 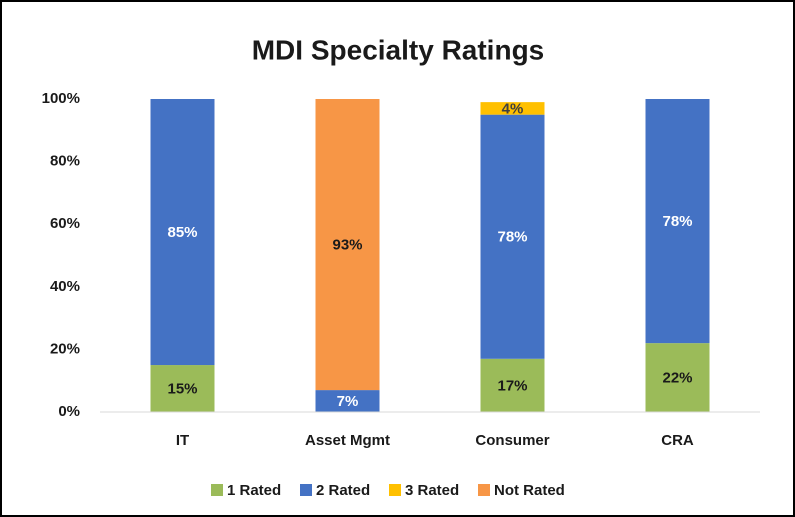 What do you see at coordinates (677, 440) in the screenshot?
I see `x-tick-label: CRA` at bounding box center [677, 440].